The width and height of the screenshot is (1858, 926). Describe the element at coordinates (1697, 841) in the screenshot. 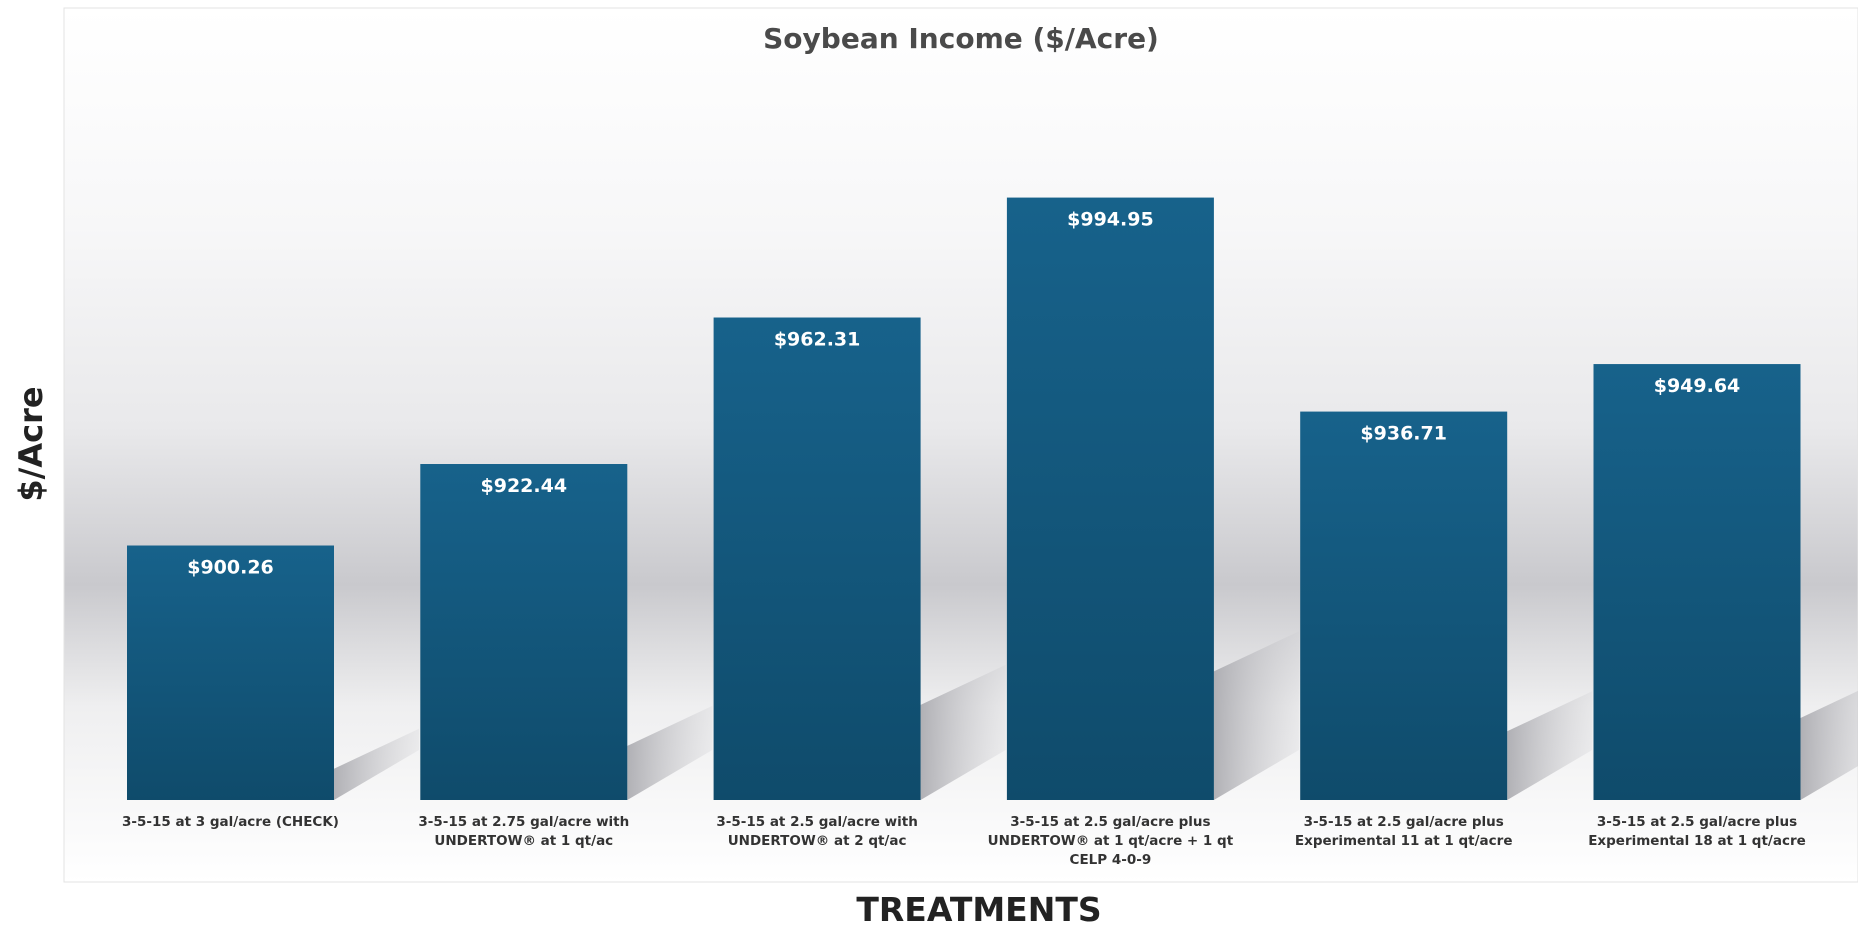

I see `category-tick-label: Experimental 18 at 1 qt/acre` at that location.